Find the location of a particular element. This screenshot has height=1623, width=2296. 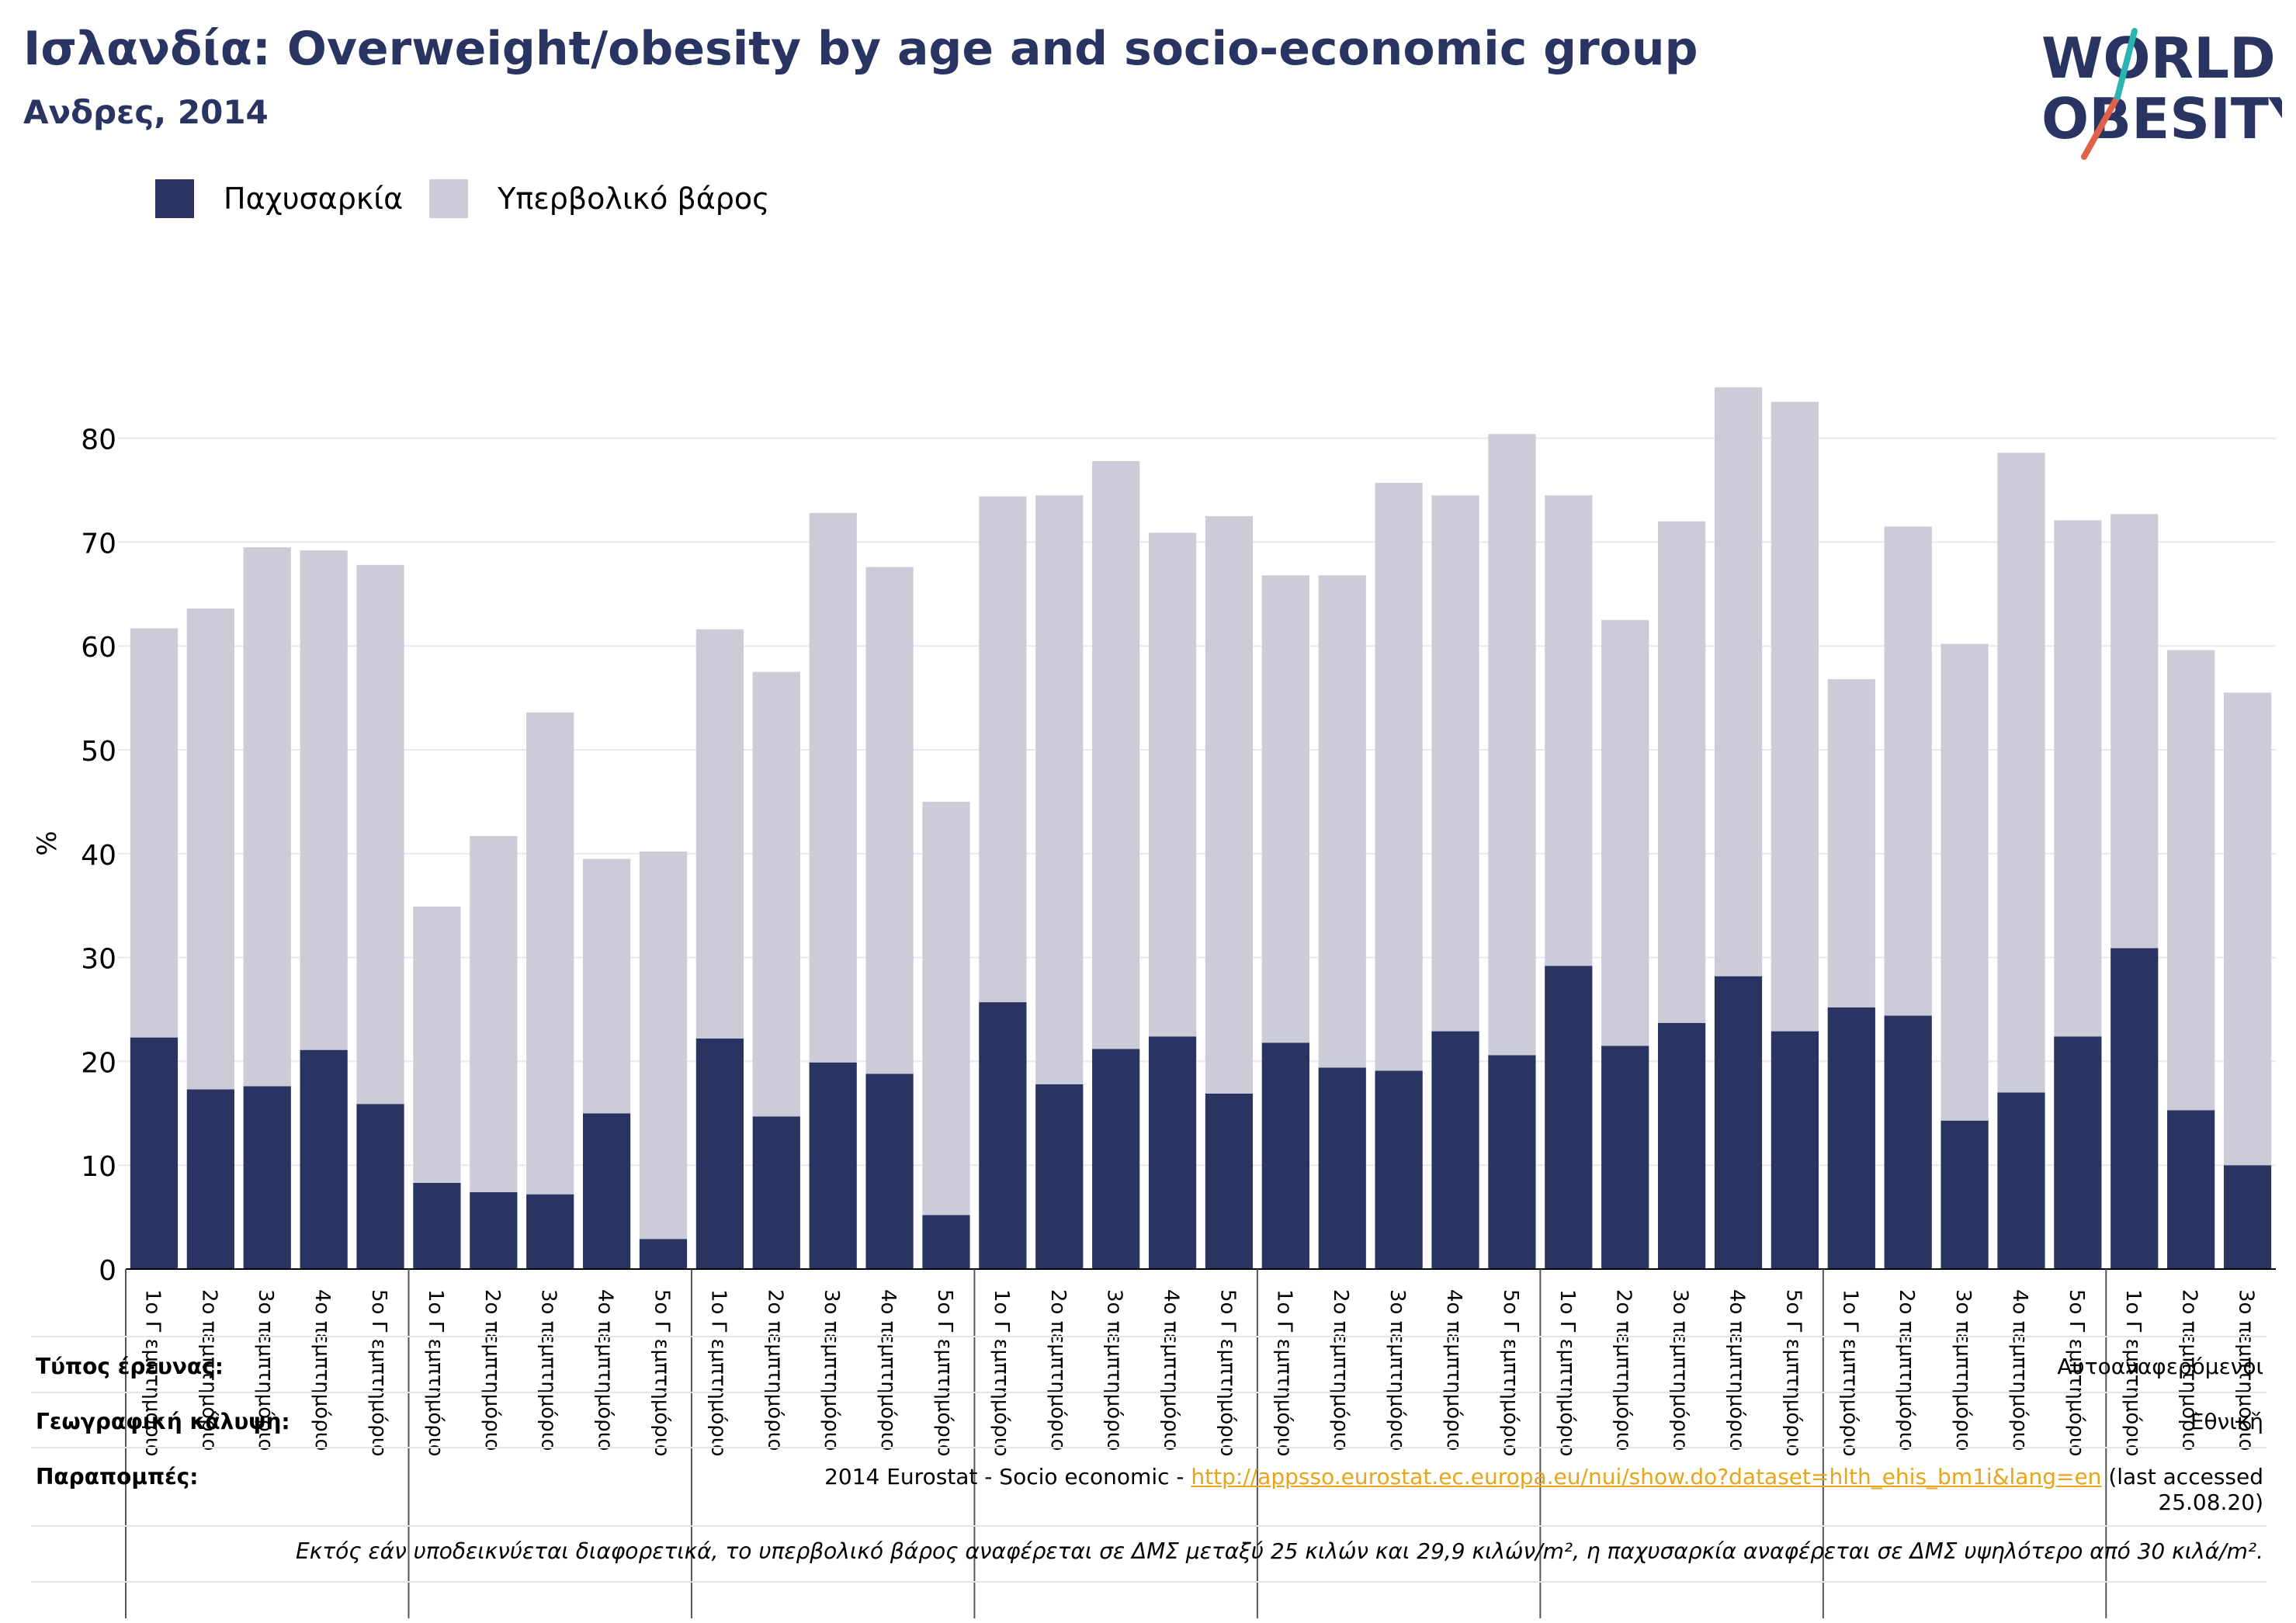

references-prefix: 2014 Eurostat - Socio economic - is located at coordinates (1007, 1476).